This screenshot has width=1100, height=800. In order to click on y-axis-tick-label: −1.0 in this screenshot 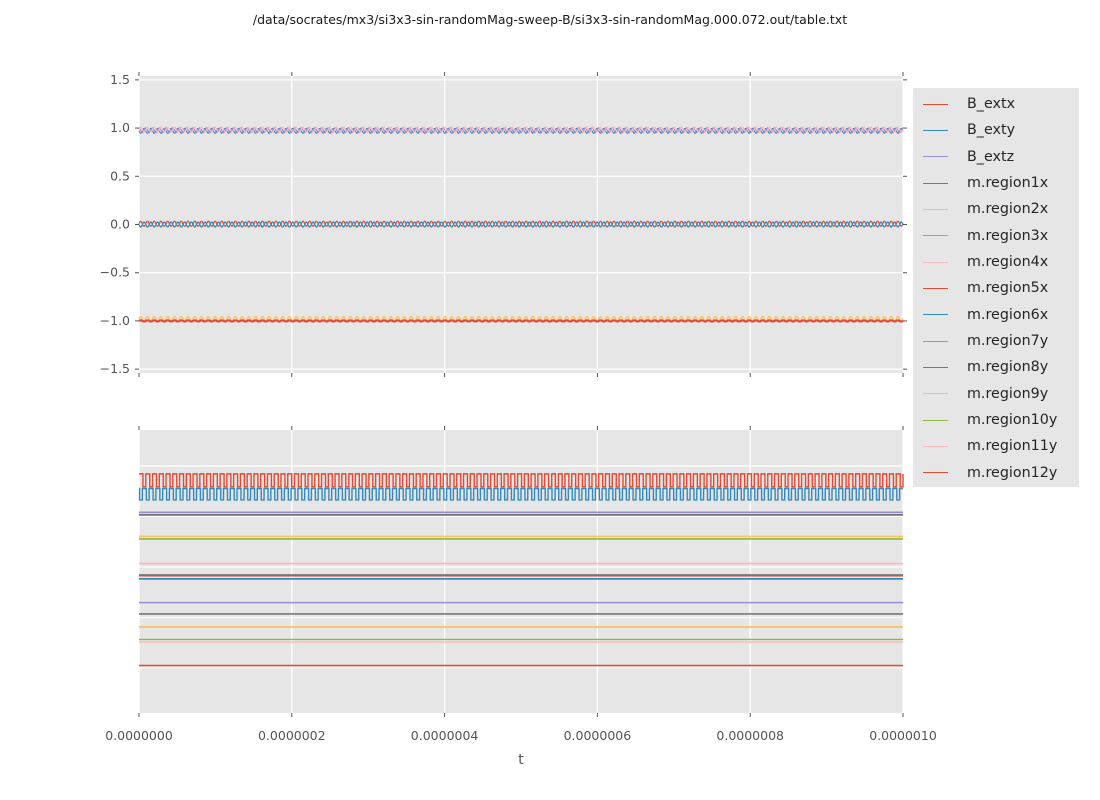, I will do `click(115, 320)`.